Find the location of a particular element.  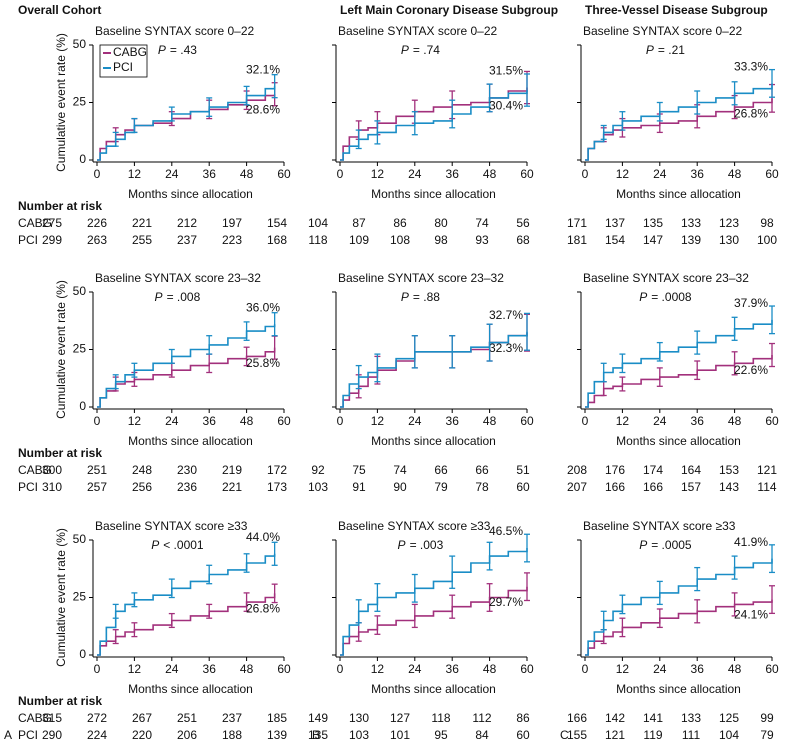

risk-value: 171 is located at coordinates (577, 223).